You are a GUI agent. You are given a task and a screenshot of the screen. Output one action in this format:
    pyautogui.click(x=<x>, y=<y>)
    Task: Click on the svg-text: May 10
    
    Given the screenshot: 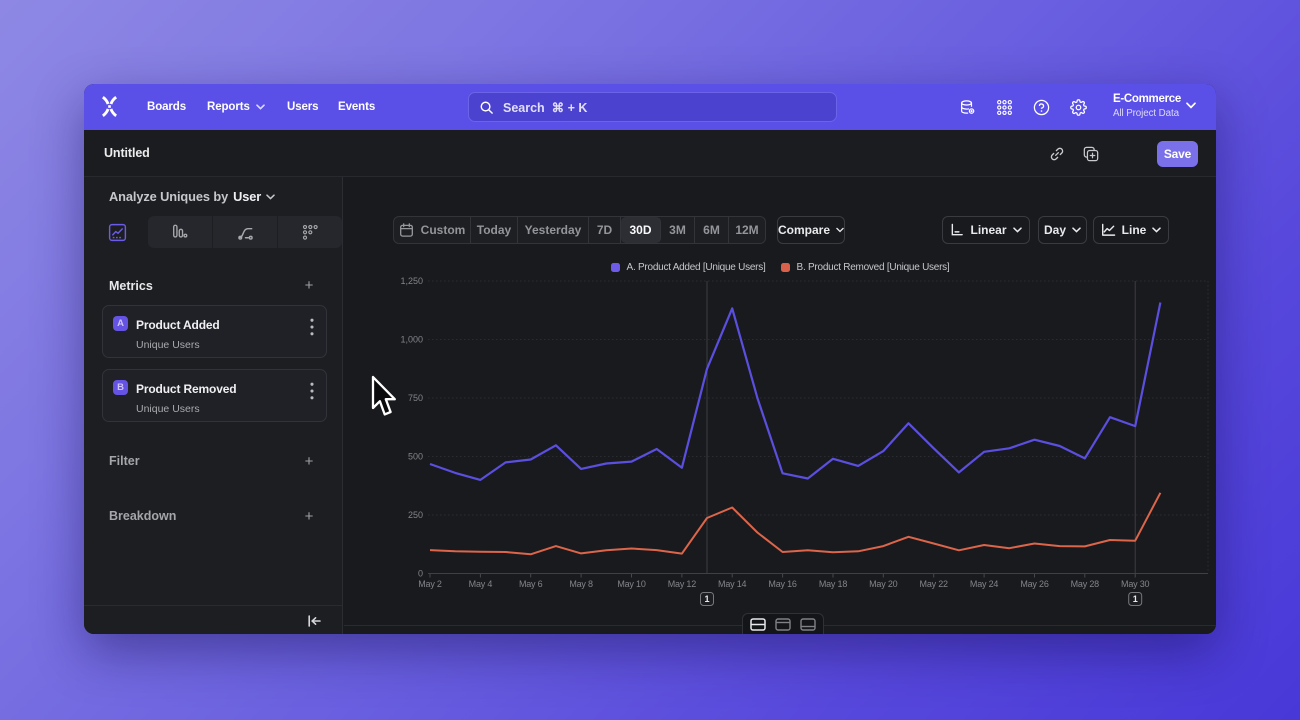 What is the action you would take?
    pyautogui.click(x=631, y=584)
    